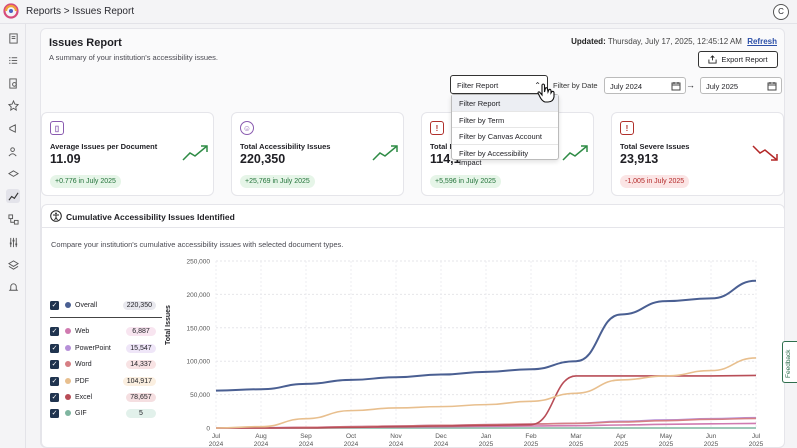  Describe the element at coordinates (103, 413) in the screenshot. I see `legend-item-gif: ✓ GIF 5` at that location.